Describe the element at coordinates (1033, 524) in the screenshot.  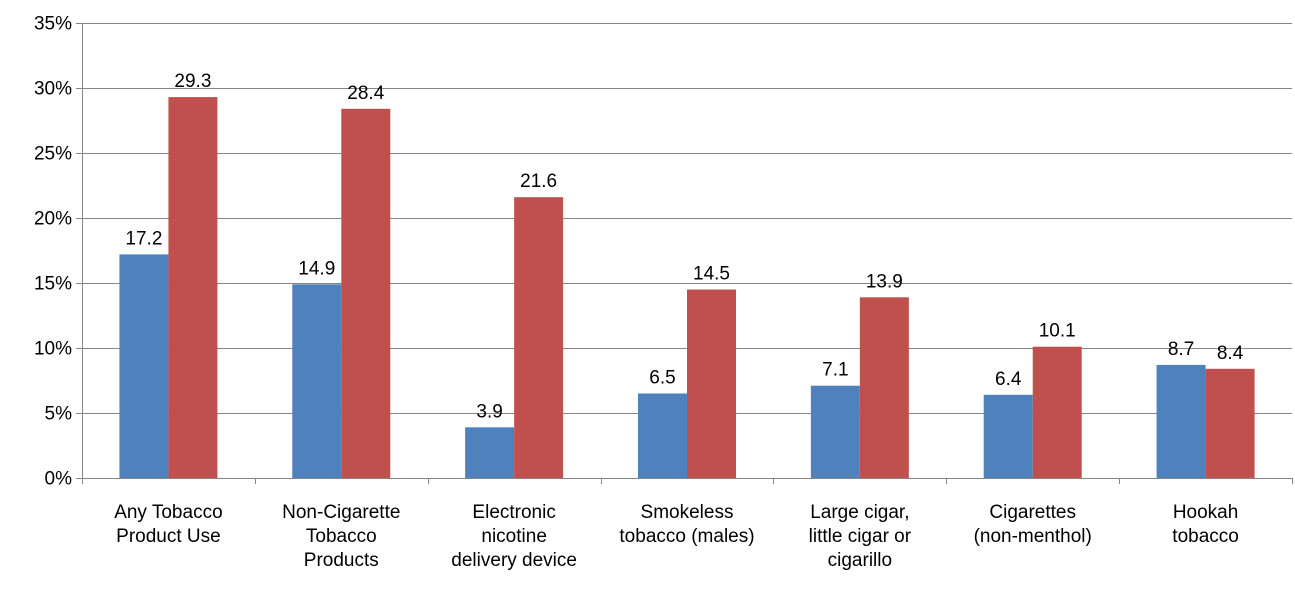
I see `x-category-label: Cigarettes (non-menthol)` at that location.